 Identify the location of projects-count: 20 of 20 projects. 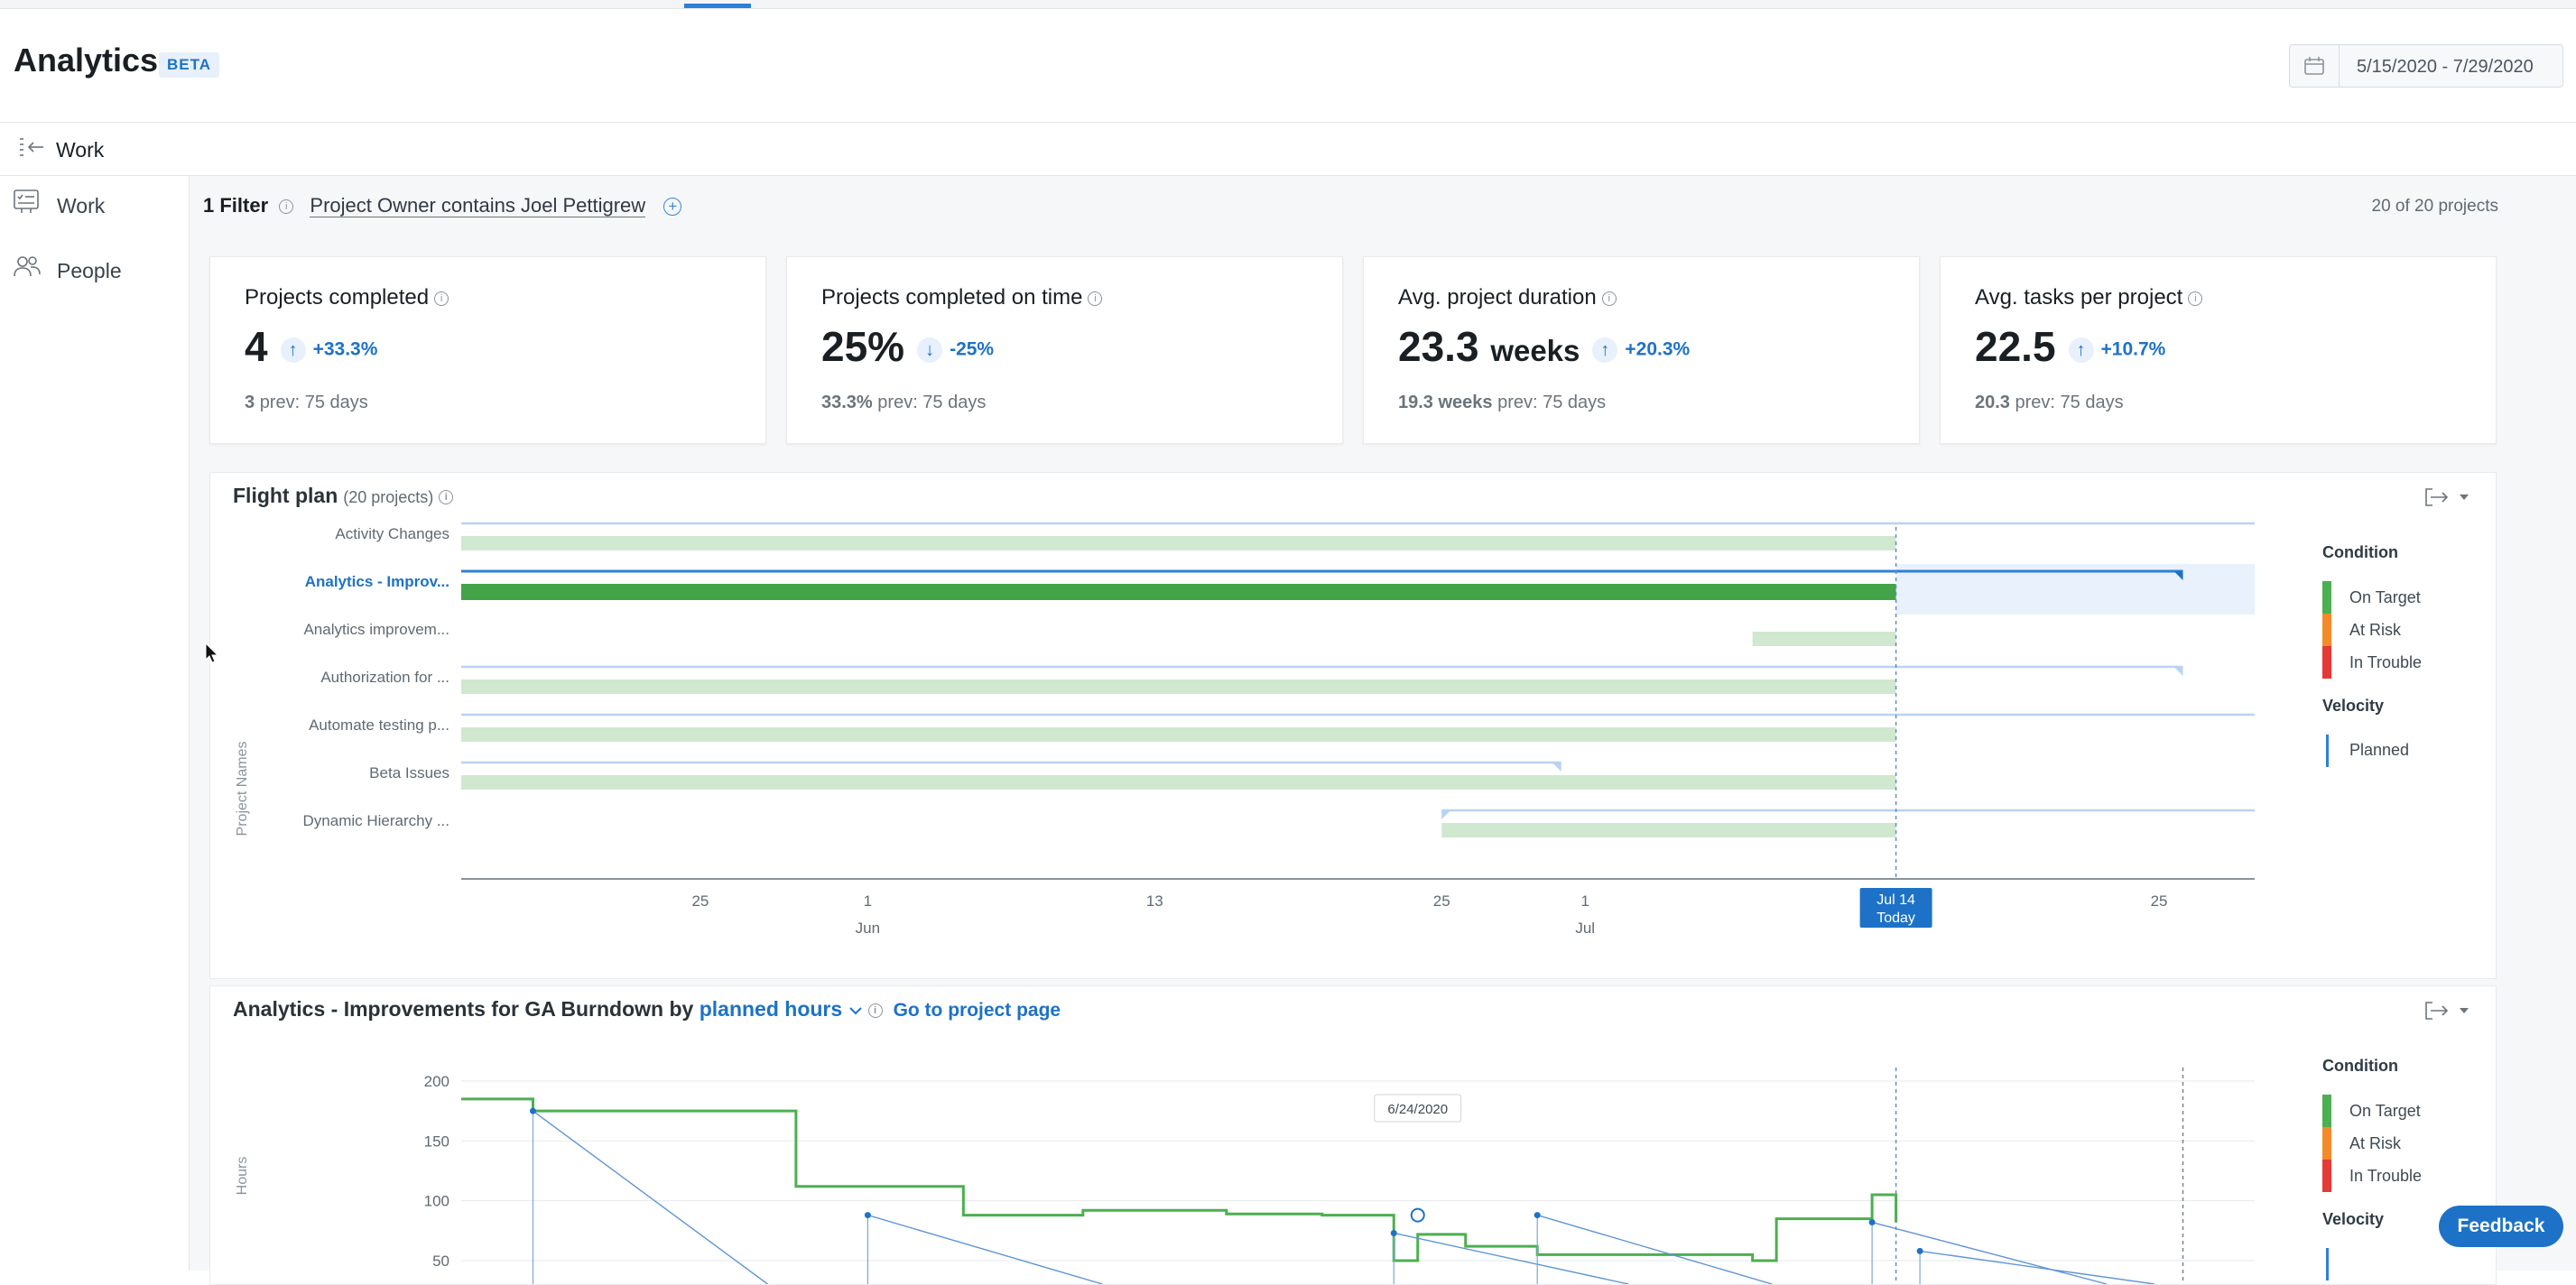
(2434, 206).